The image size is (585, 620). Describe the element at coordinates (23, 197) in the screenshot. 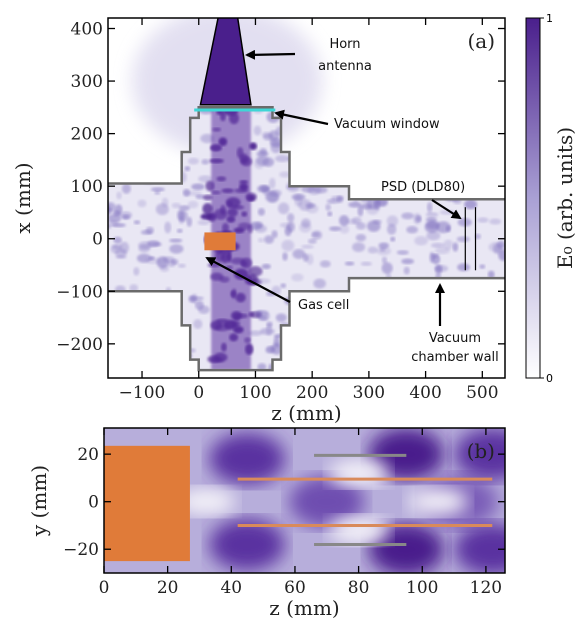

I see `y-axis-label: x (mm)` at that location.